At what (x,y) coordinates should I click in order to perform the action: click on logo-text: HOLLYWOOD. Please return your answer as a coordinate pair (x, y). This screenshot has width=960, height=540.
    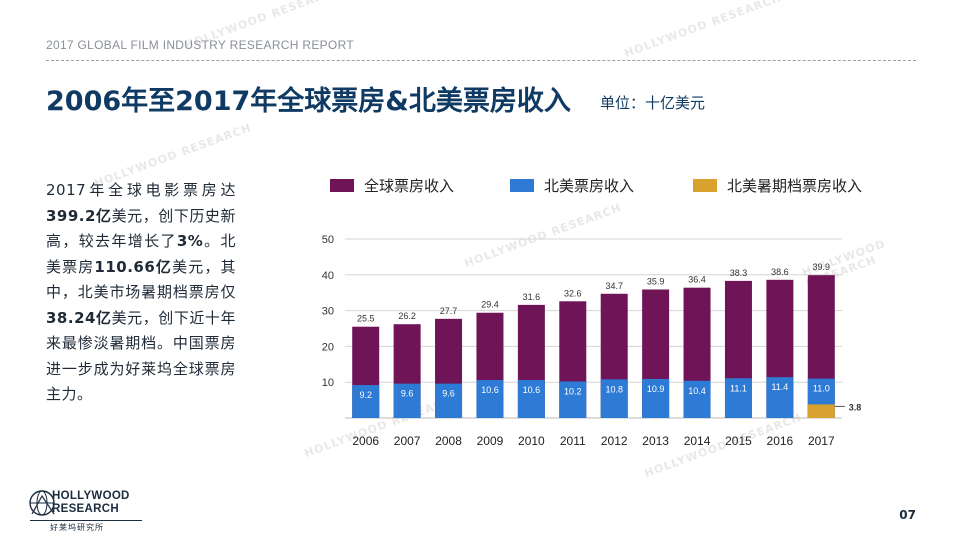
    Looking at the image, I should click on (91, 496).